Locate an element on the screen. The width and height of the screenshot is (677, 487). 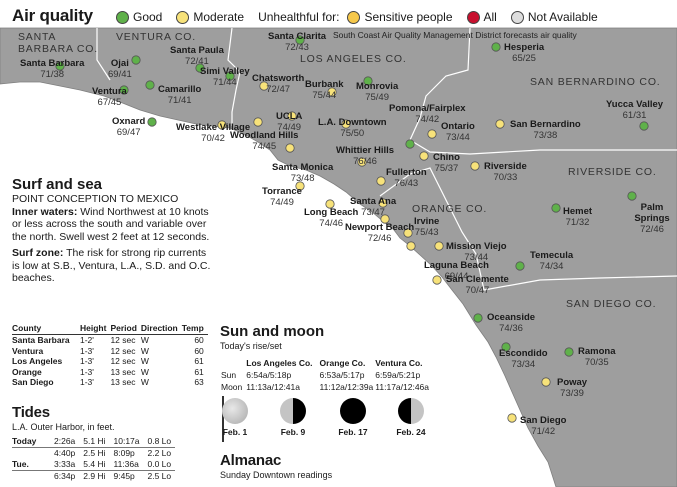
tide-cell: 2.9 Hi is located at coordinates (94, 476).